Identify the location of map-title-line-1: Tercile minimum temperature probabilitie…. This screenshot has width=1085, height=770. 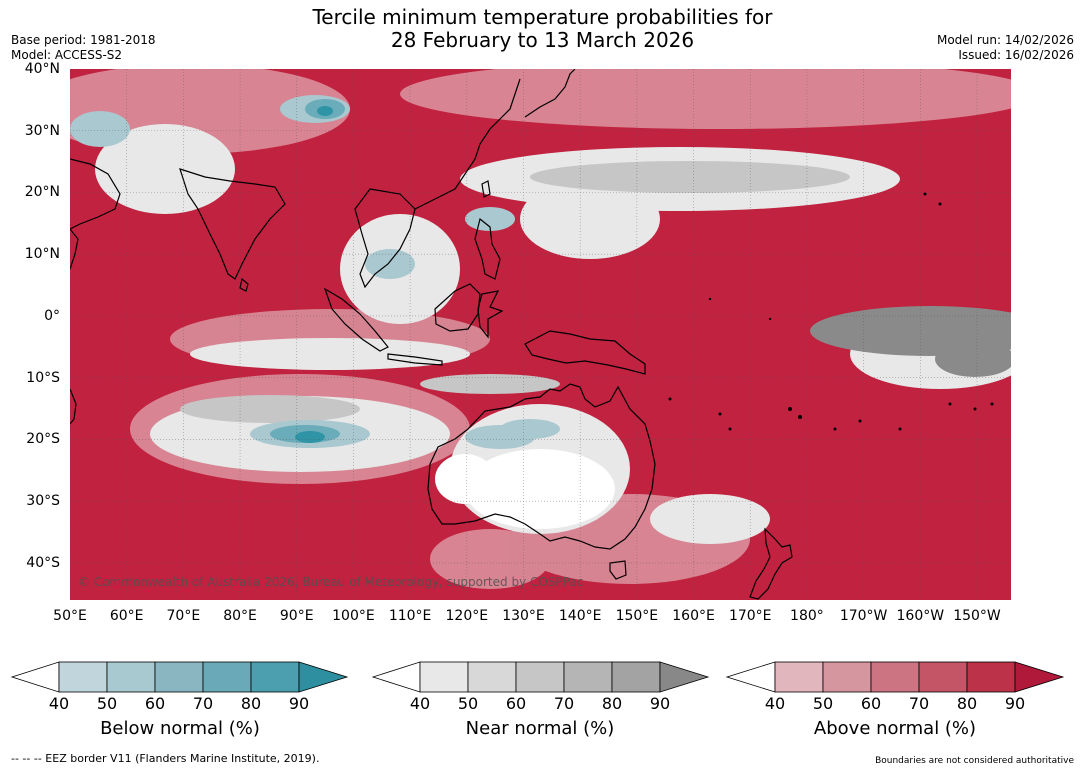
(542, 17).